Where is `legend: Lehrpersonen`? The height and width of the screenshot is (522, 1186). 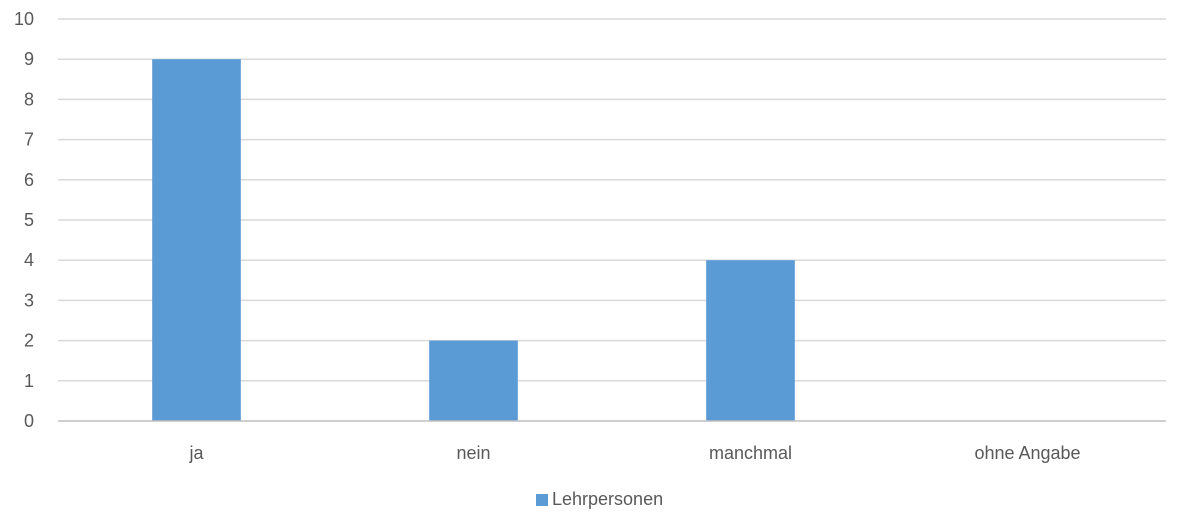
legend: Lehrpersonen is located at coordinates (599, 499).